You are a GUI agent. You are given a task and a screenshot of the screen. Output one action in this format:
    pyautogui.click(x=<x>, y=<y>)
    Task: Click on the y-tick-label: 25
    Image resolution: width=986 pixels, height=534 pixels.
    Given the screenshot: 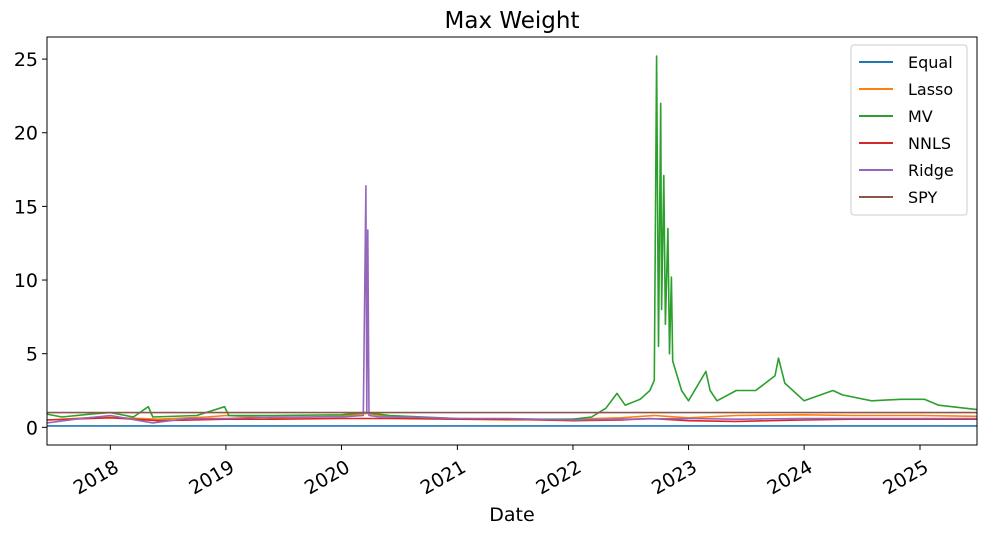 What is the action you would take?
    pyautogui.click(x=26, y=60)
    